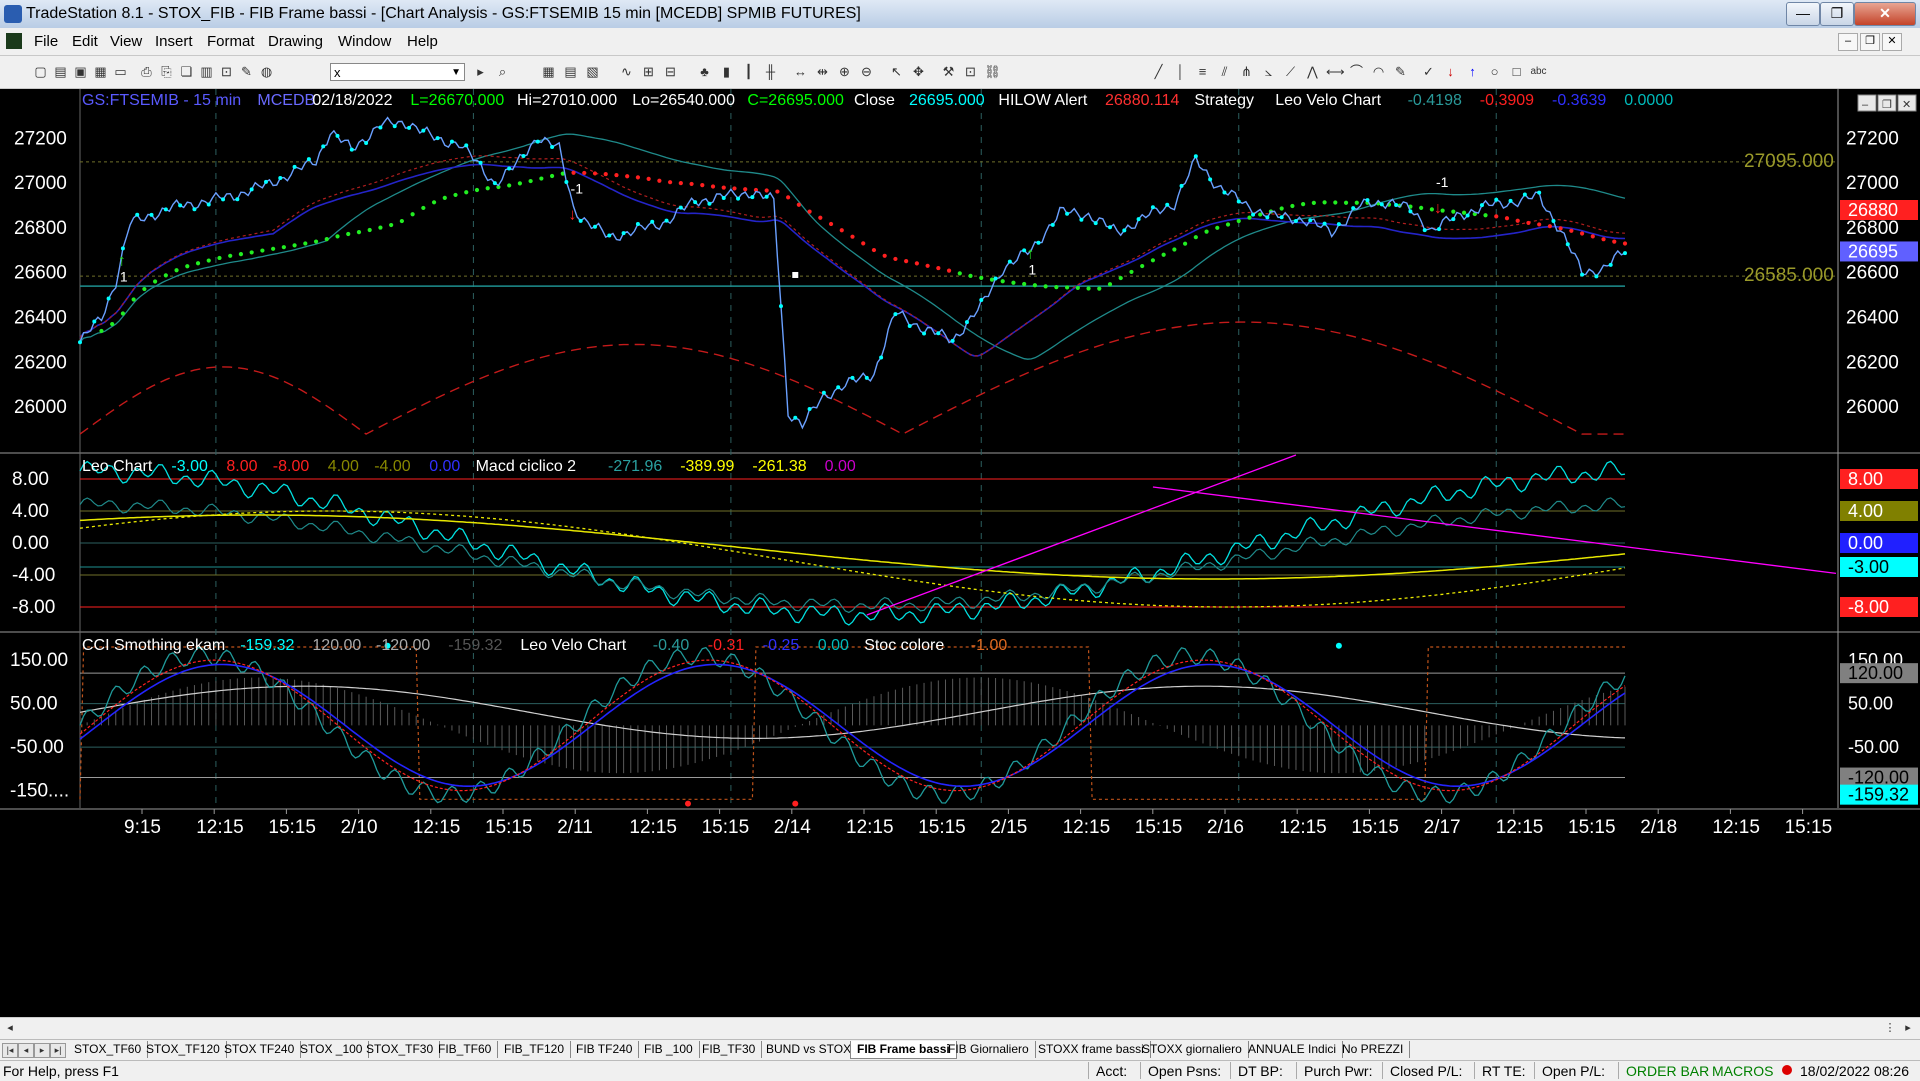 The width and height of the screenshot is (1920, 1081). What do you see at coordinates (397, 72) in the screenshot?
I see `symbol-input: x ▼` at bounding box center [397, 72].